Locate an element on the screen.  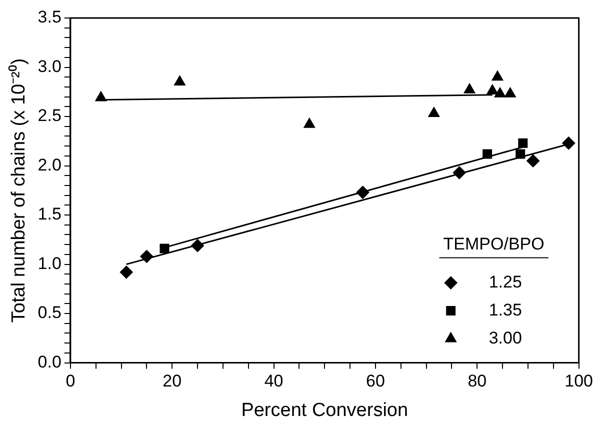
x-axis-title: Percent Conversion is located at coordinates (324, 410).